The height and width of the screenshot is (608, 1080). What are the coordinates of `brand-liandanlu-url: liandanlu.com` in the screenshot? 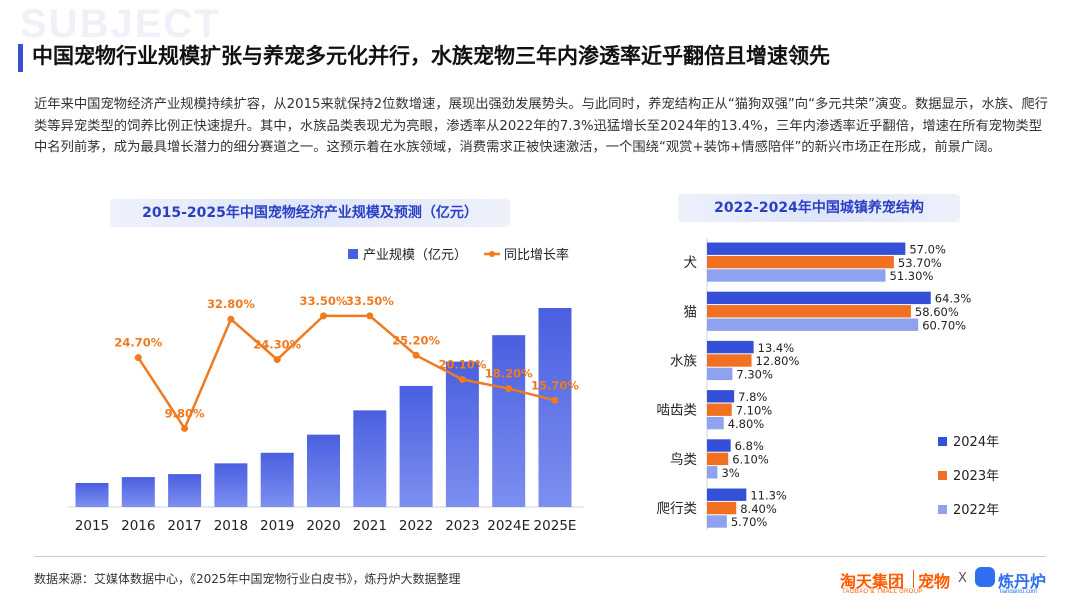 It's located at (1019, 592).